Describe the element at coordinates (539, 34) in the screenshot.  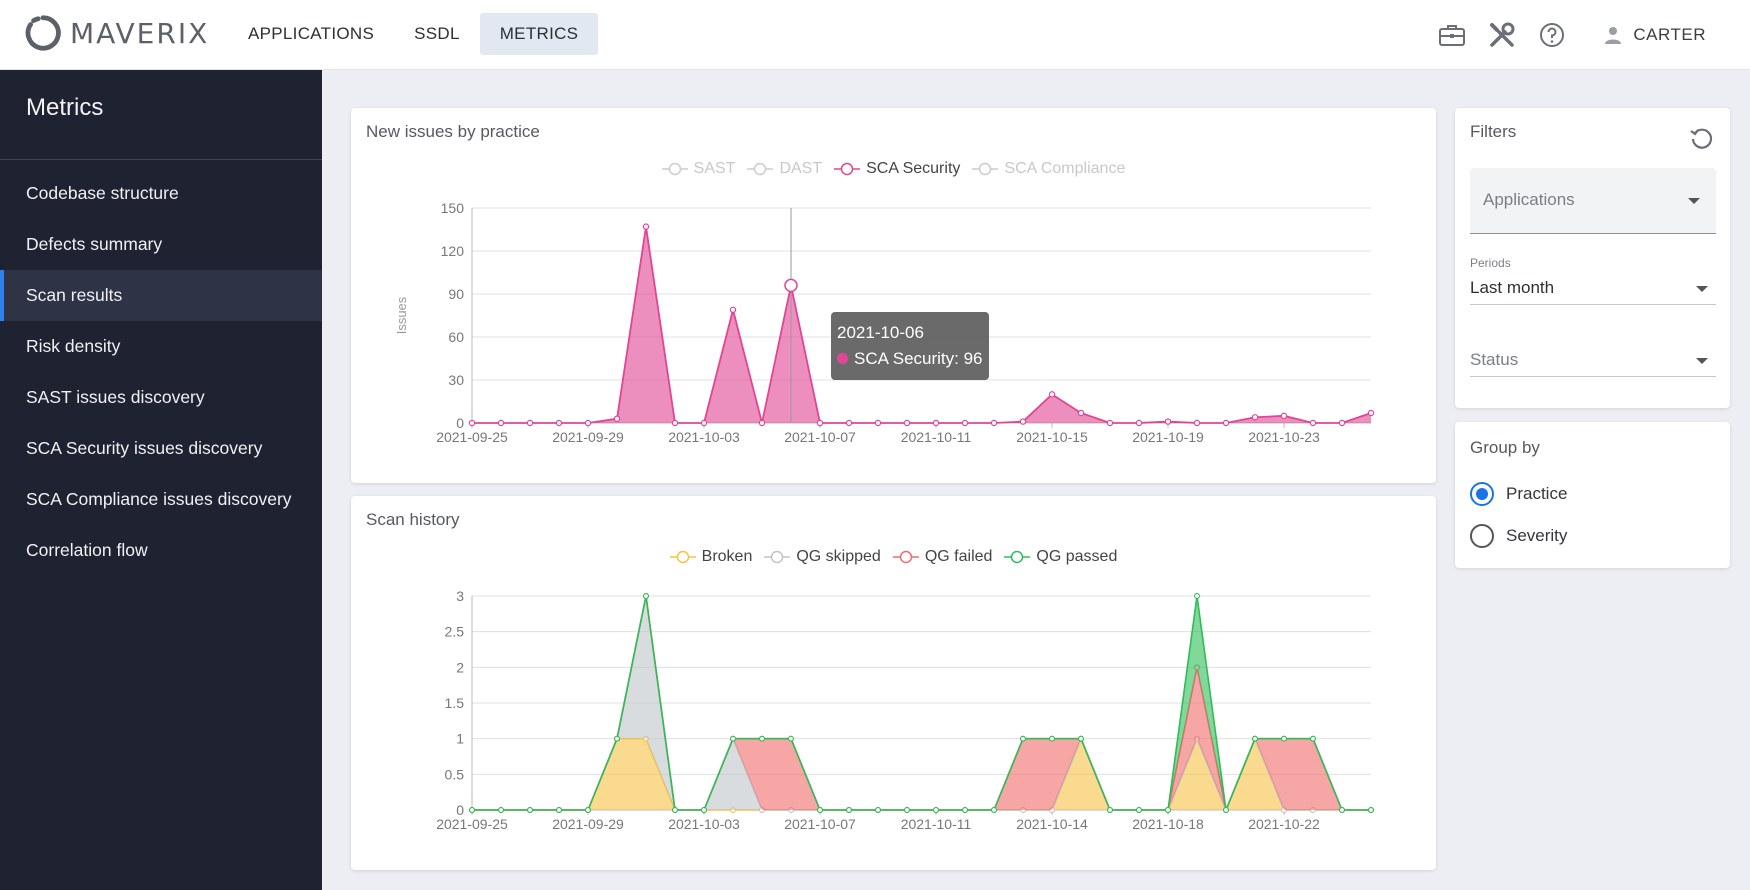
I see `nav-metrics: METRICS` at that location.